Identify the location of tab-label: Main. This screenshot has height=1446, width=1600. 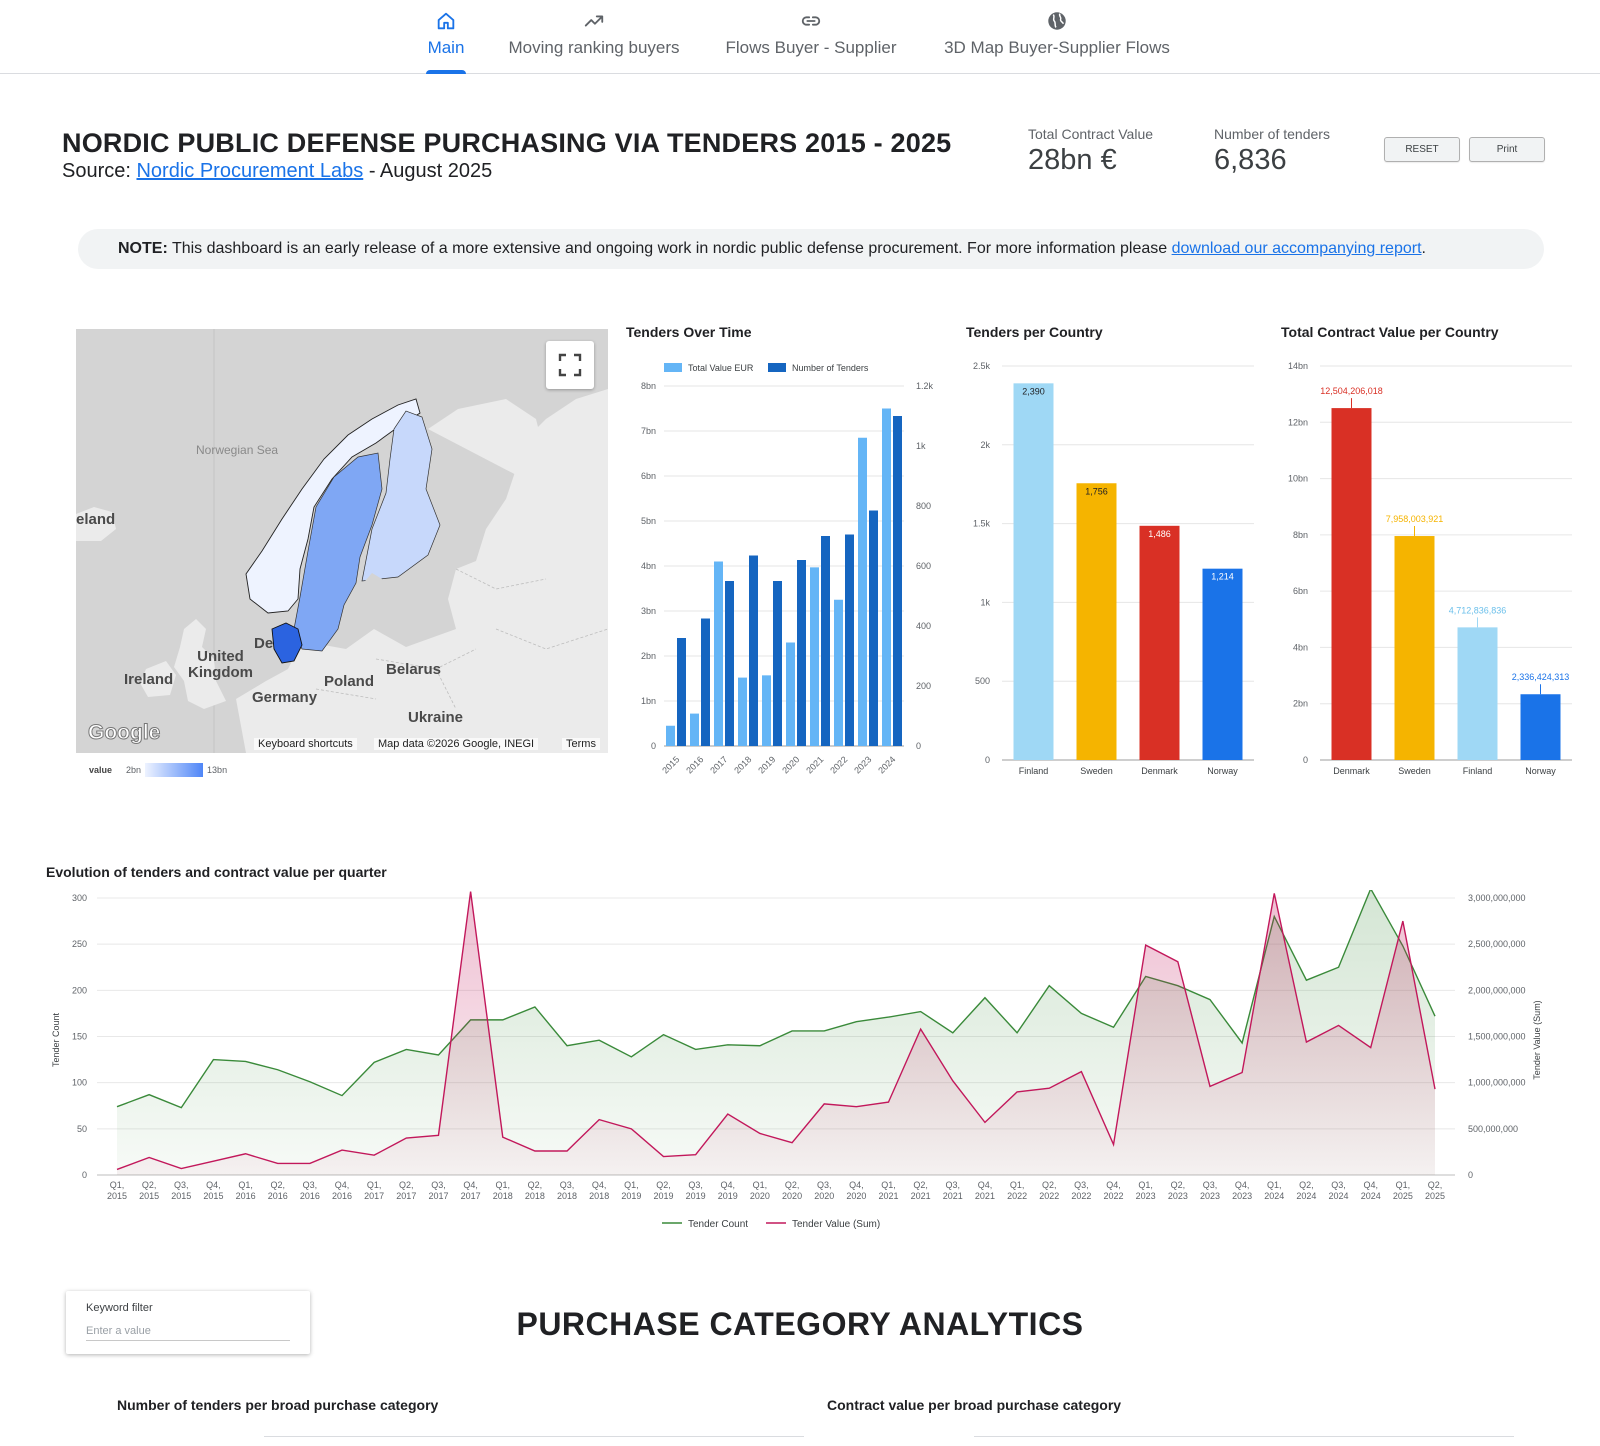
(446, 47).